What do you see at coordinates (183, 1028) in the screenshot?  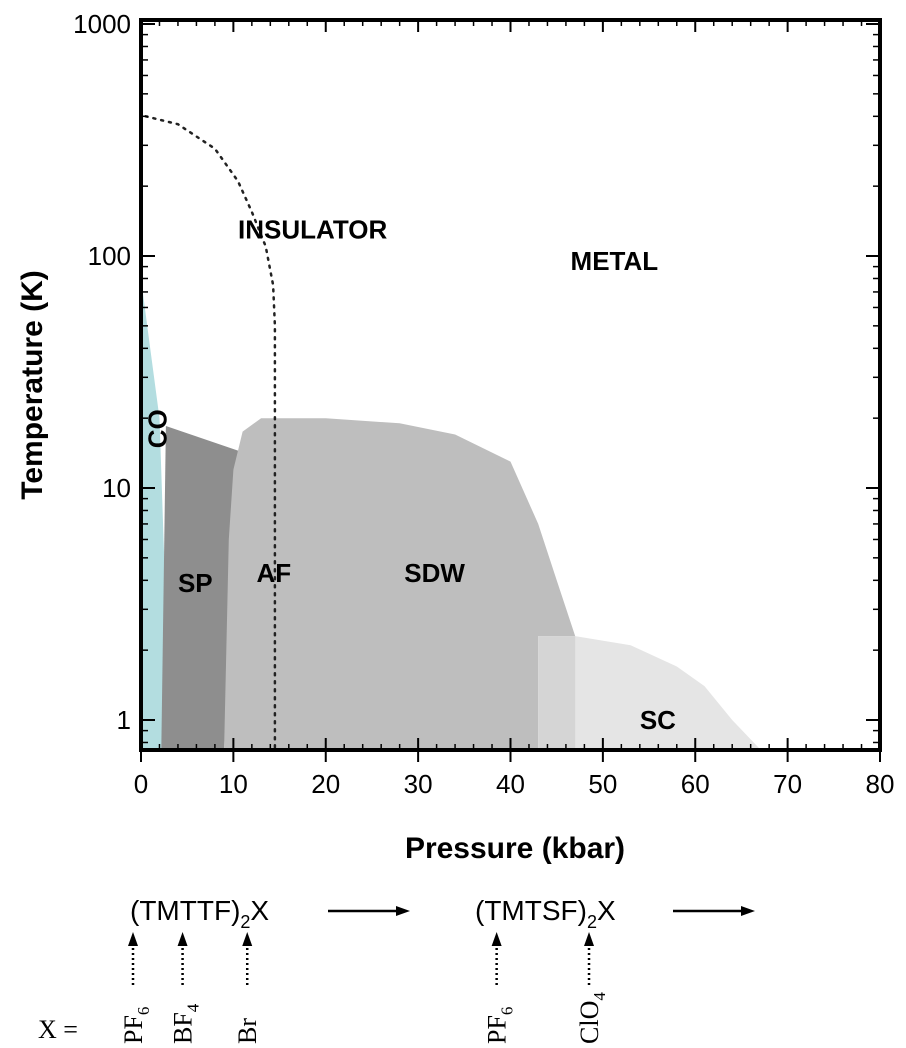 I see `anion-main: BF` at bounding box center [183, 1028].